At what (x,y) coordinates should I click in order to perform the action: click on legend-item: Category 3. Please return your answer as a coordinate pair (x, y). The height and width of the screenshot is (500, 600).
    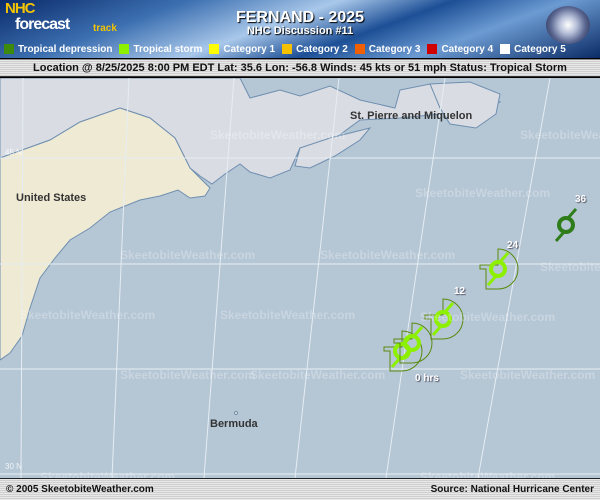
    Looking at the image, I should click on (387, 49).